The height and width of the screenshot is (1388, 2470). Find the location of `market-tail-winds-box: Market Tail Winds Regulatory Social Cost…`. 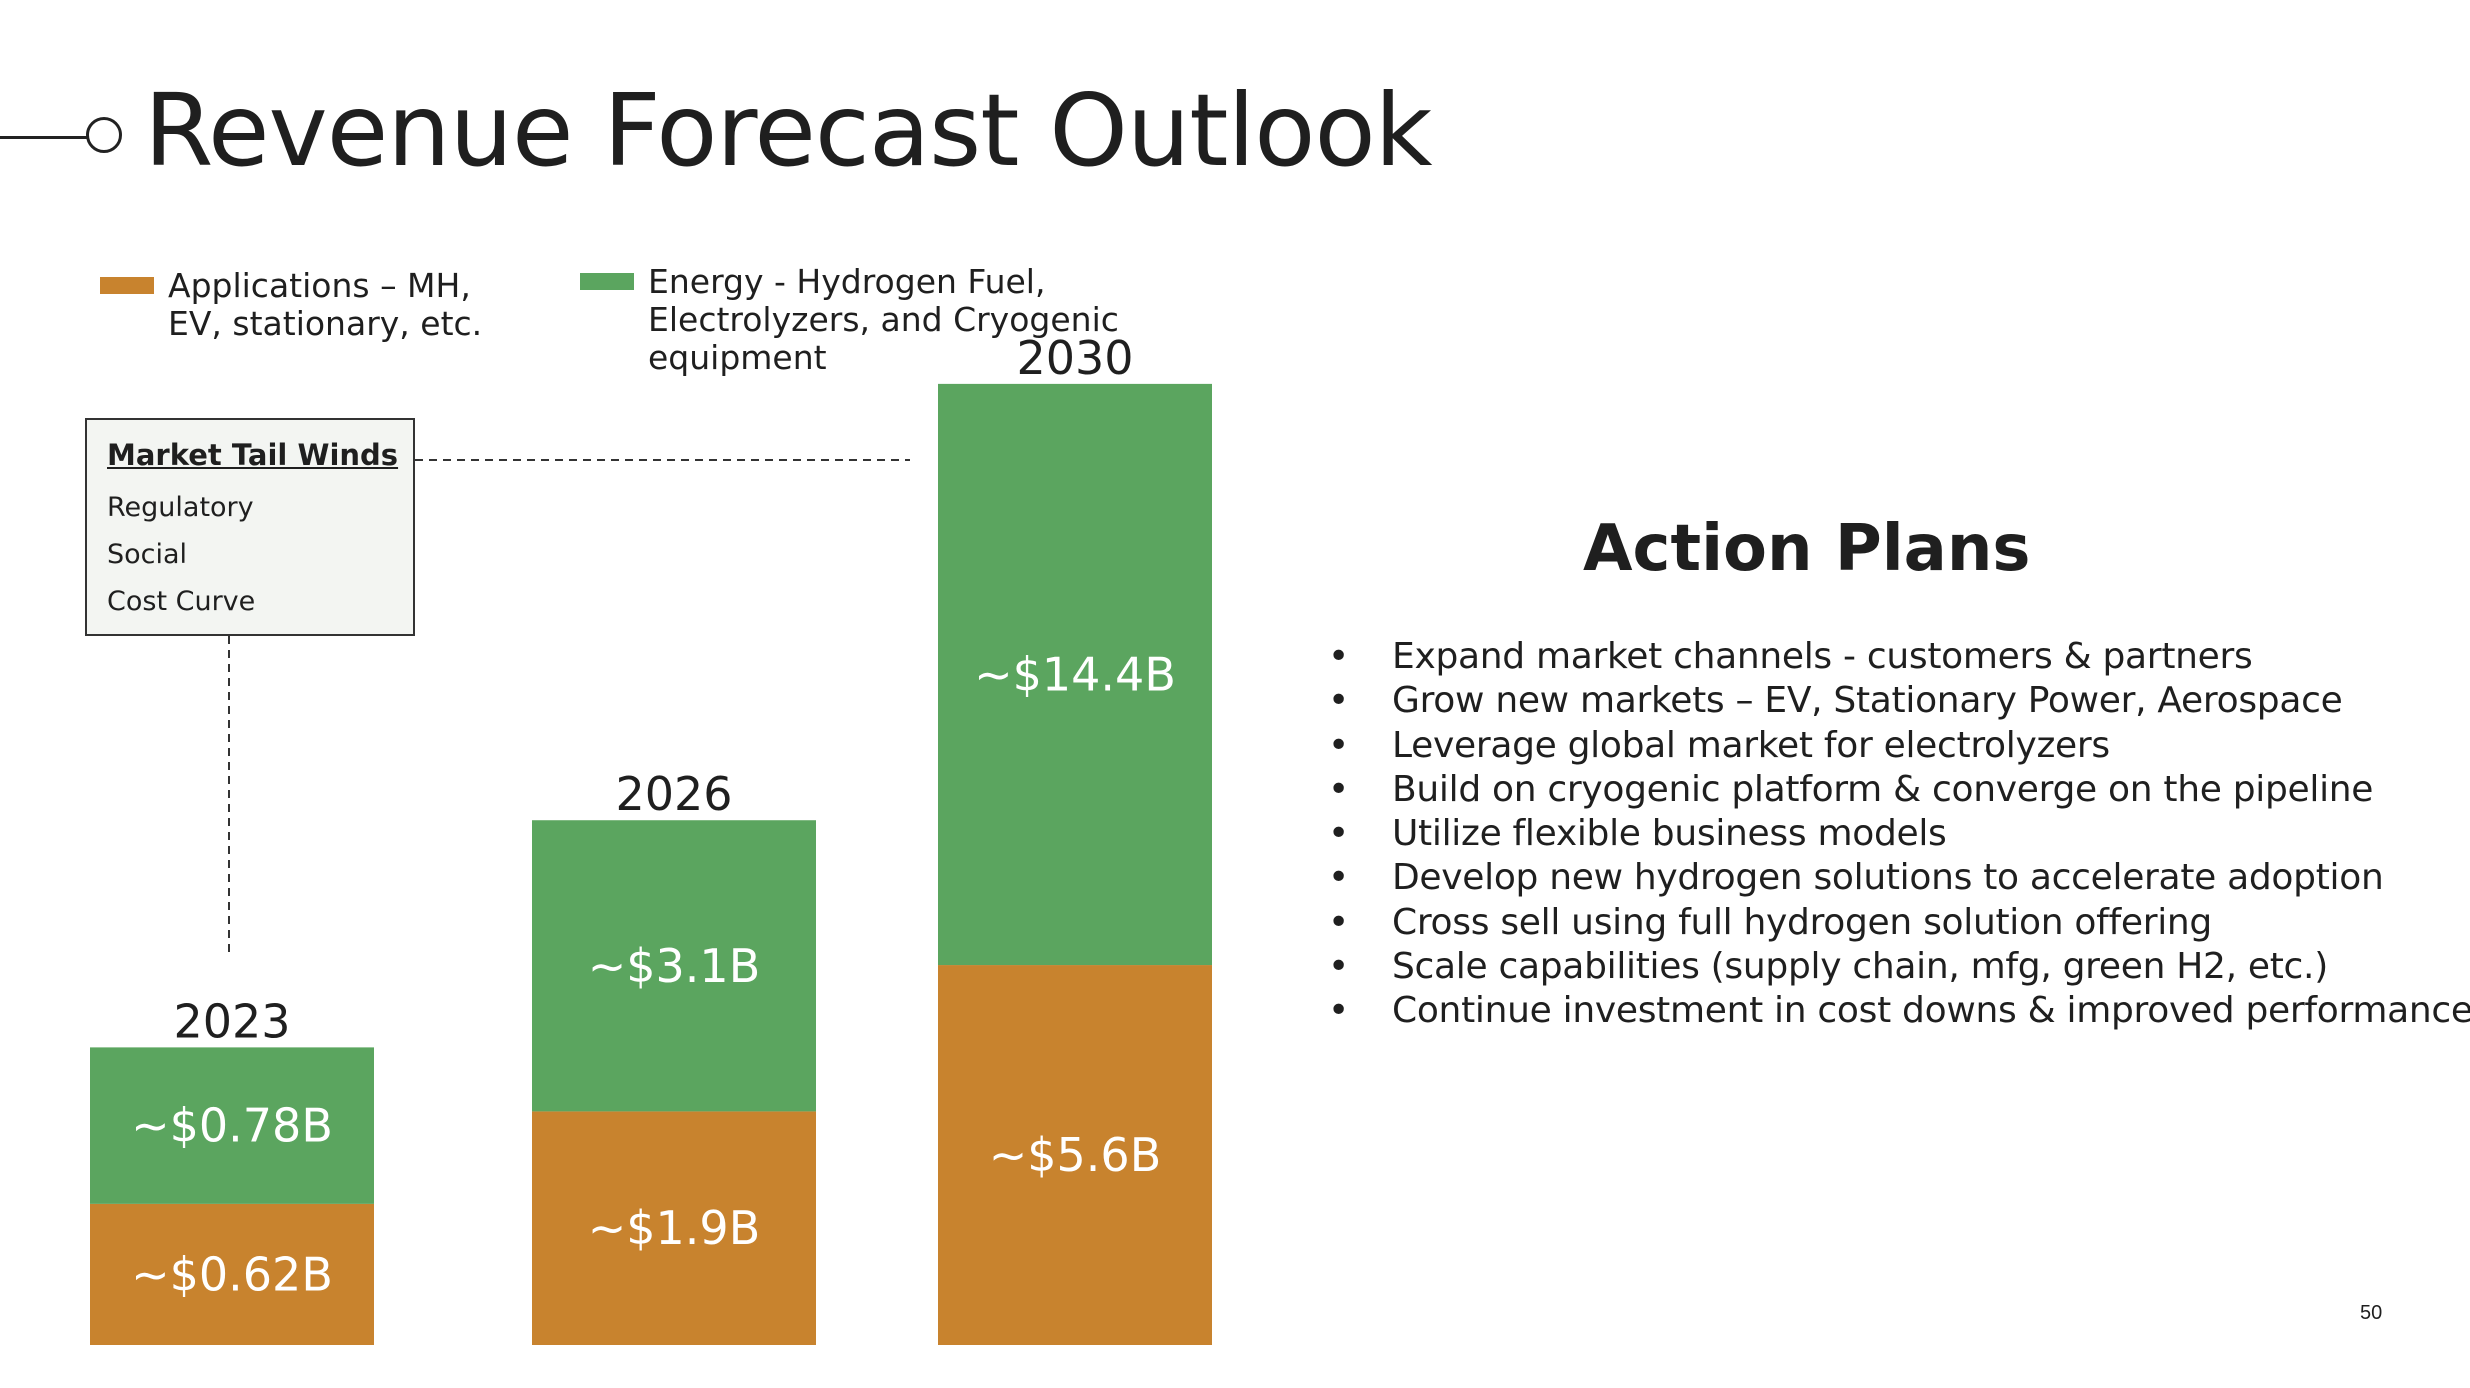

market-tail-winds-box: Market Tail Winds Regulatory Social Cost… is located at coordinates (250, 527).